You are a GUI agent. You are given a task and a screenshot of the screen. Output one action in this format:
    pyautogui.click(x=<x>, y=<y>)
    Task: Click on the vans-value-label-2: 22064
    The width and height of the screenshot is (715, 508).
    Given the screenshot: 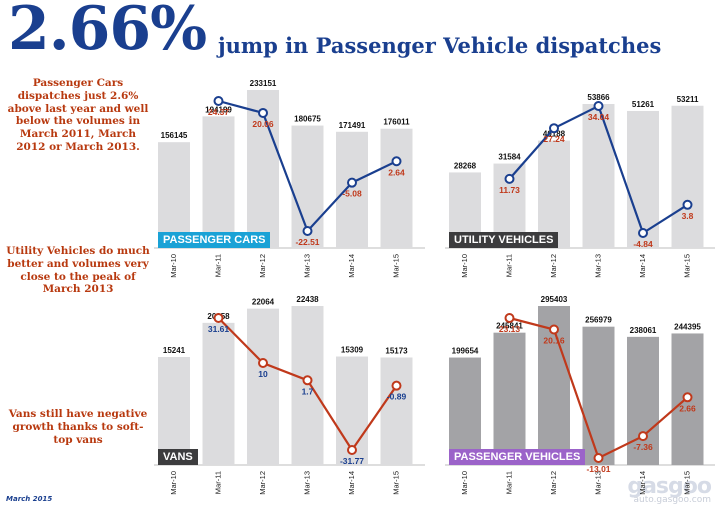 What is the action you would take?
    pyautogui.click(x=263, y=302)
    